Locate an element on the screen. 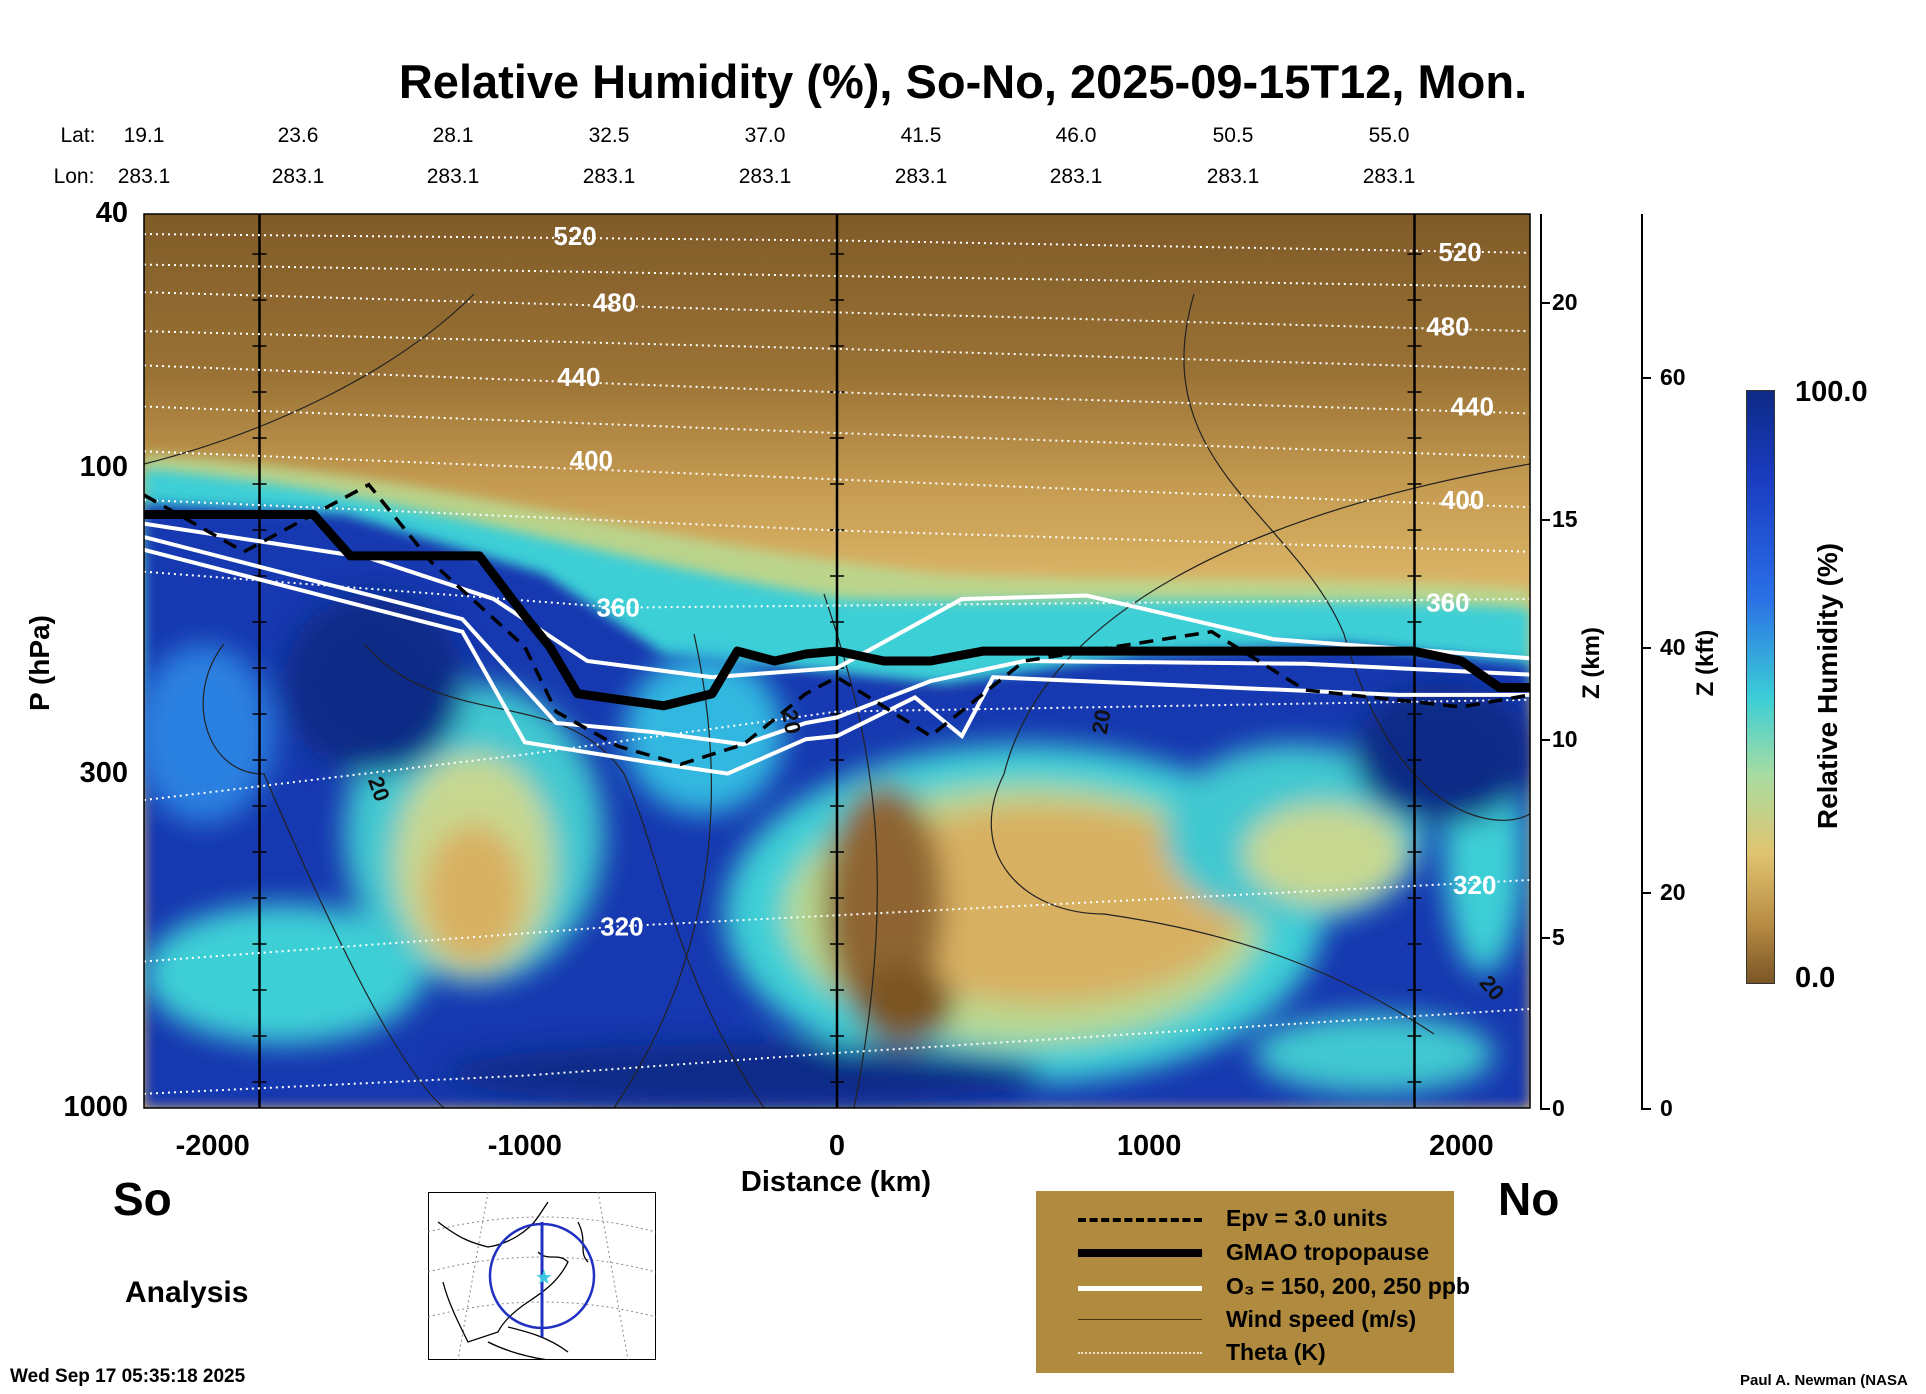 This screenshot has height=1394, width=1926. y-tick-label: 1000 is located at coordinates (95, 1107).